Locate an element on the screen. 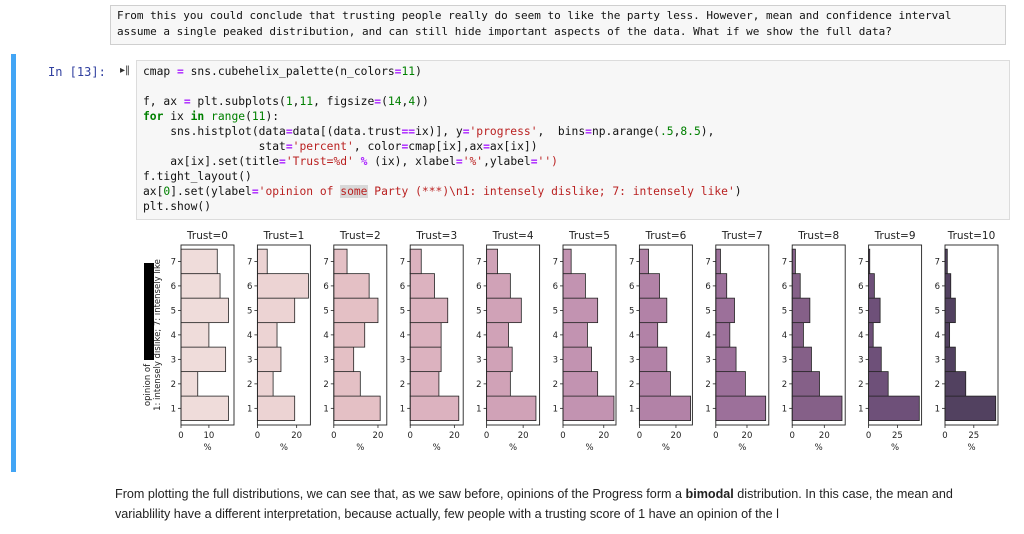  code-token: 4 is located at coordinates (412, 101).